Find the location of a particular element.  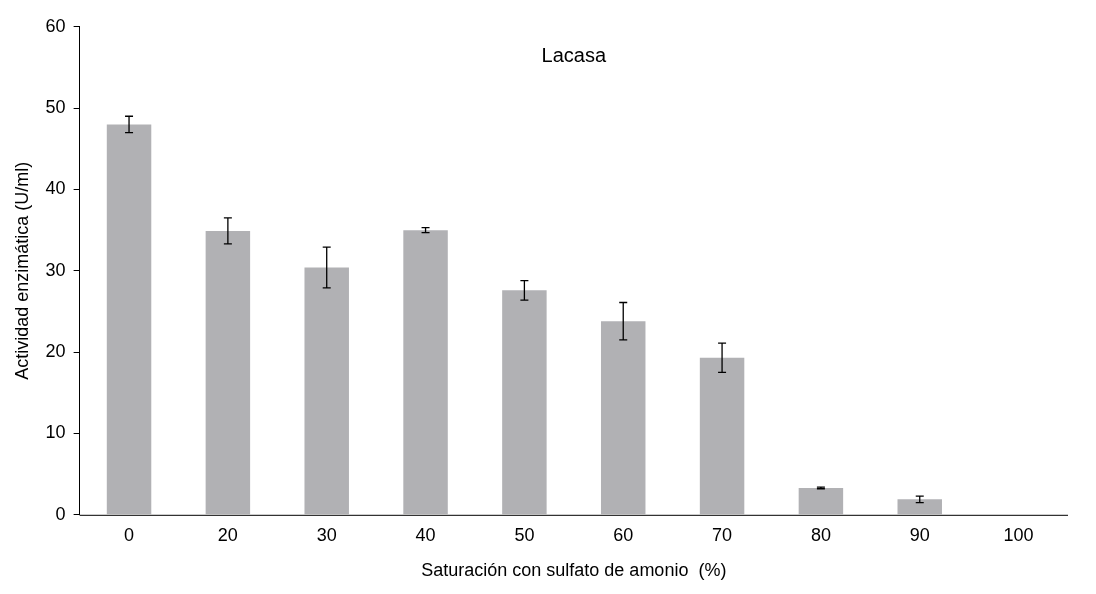

y-tick-label: 50 is located at coordinates (55, 107).